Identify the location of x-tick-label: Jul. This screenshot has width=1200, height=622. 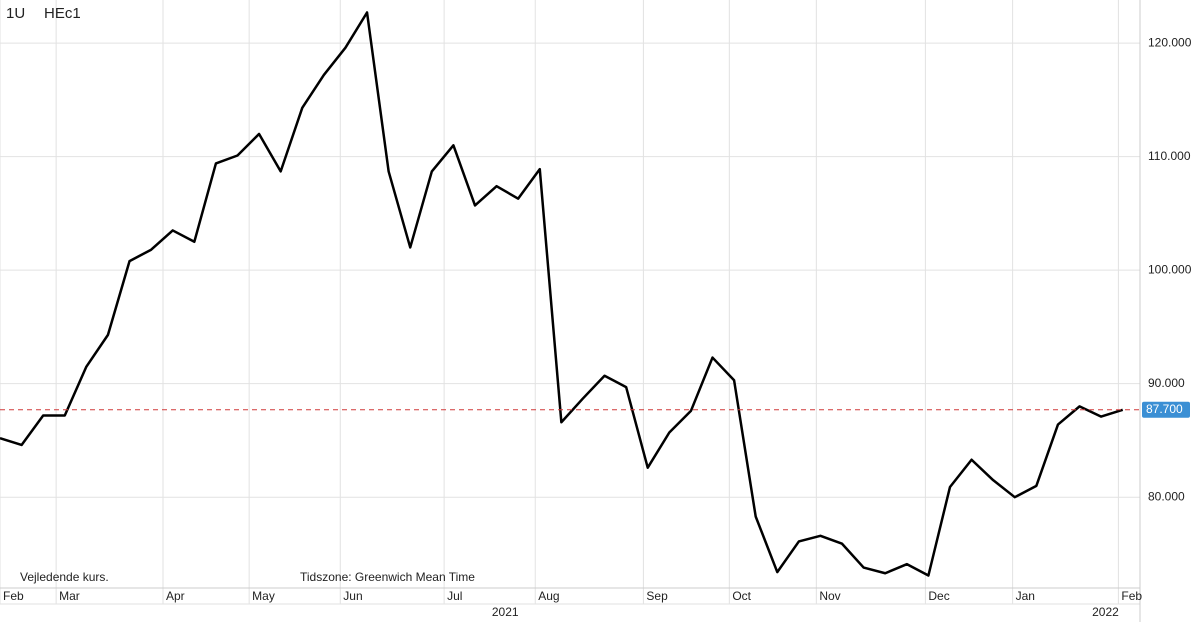
(454, 596).